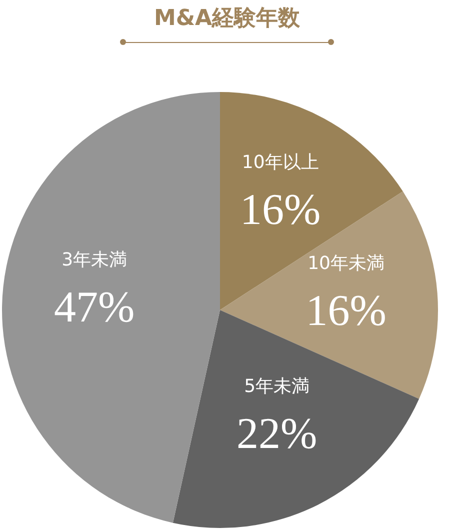 The image size is (454, 530). What do you see at coordinates (95, 259) in the screenshot?
I see `slice-label: 3年未満` at bounding box center [95, 259].